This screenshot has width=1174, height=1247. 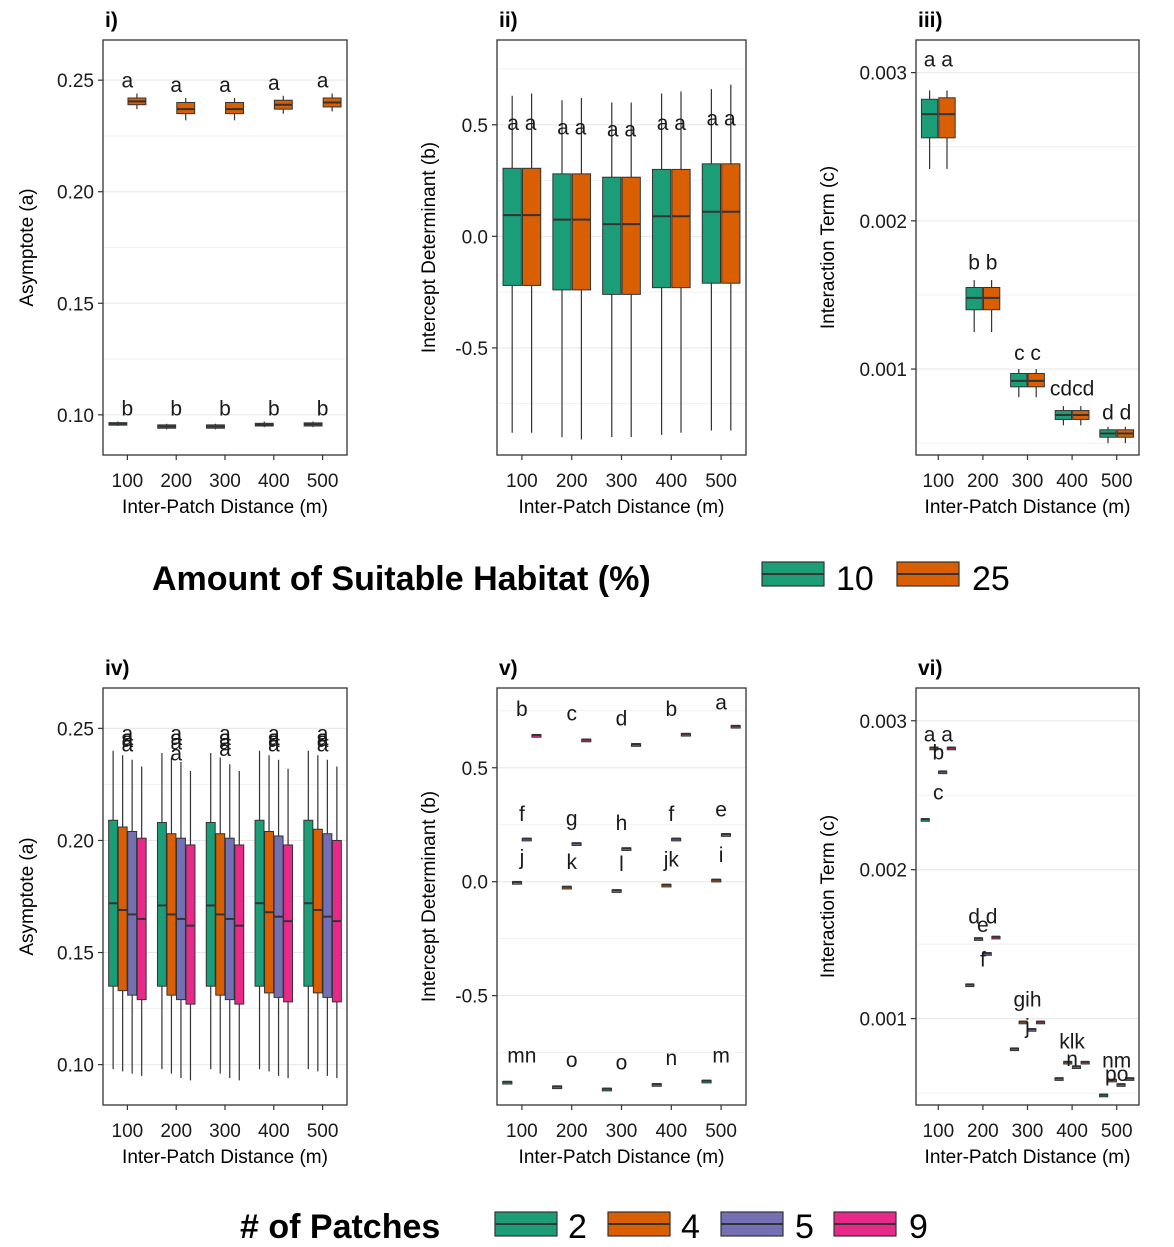 What do you see at coordinates (1027, 1000) in the screenshot?
I see `group-letter: gih` at bounding box center [1027, 1000].